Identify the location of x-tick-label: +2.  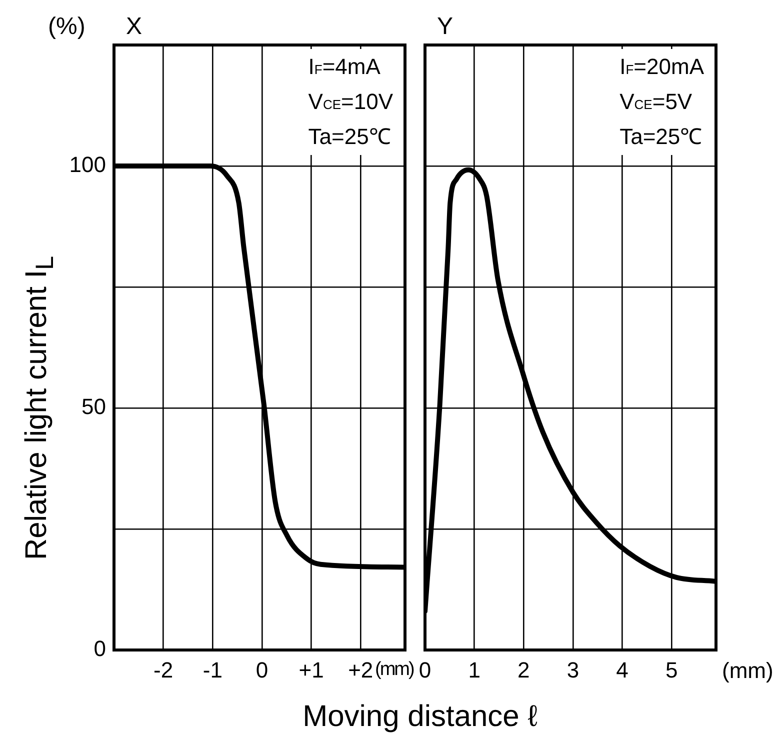
(361, 669).